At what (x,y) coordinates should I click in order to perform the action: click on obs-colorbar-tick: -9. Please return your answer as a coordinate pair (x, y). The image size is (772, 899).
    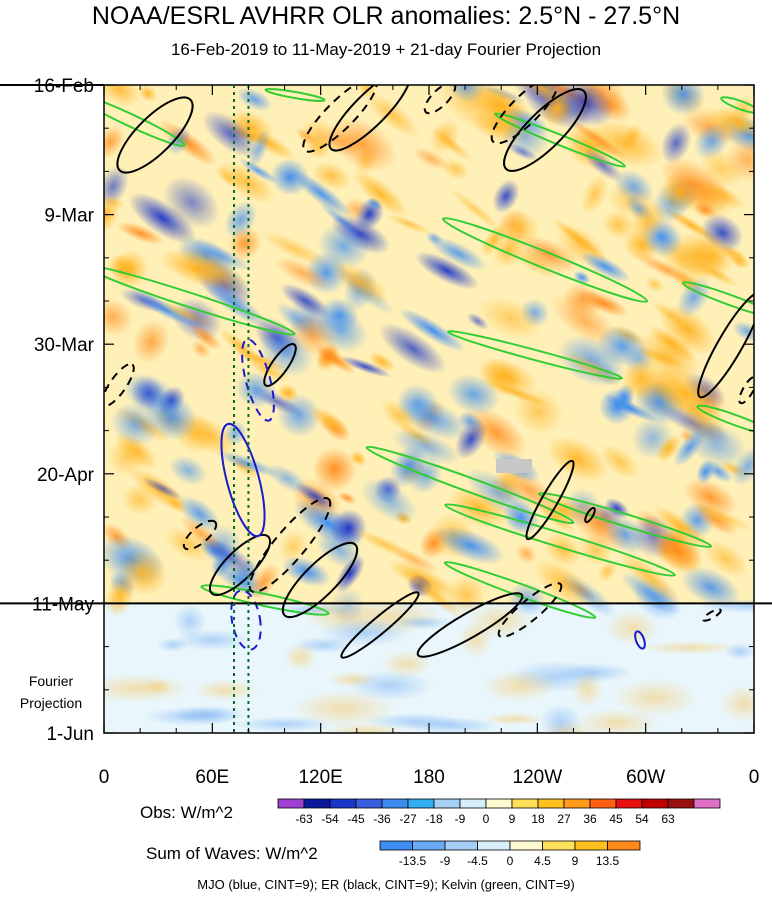
    Looking at the image, I should click on (460, 819).